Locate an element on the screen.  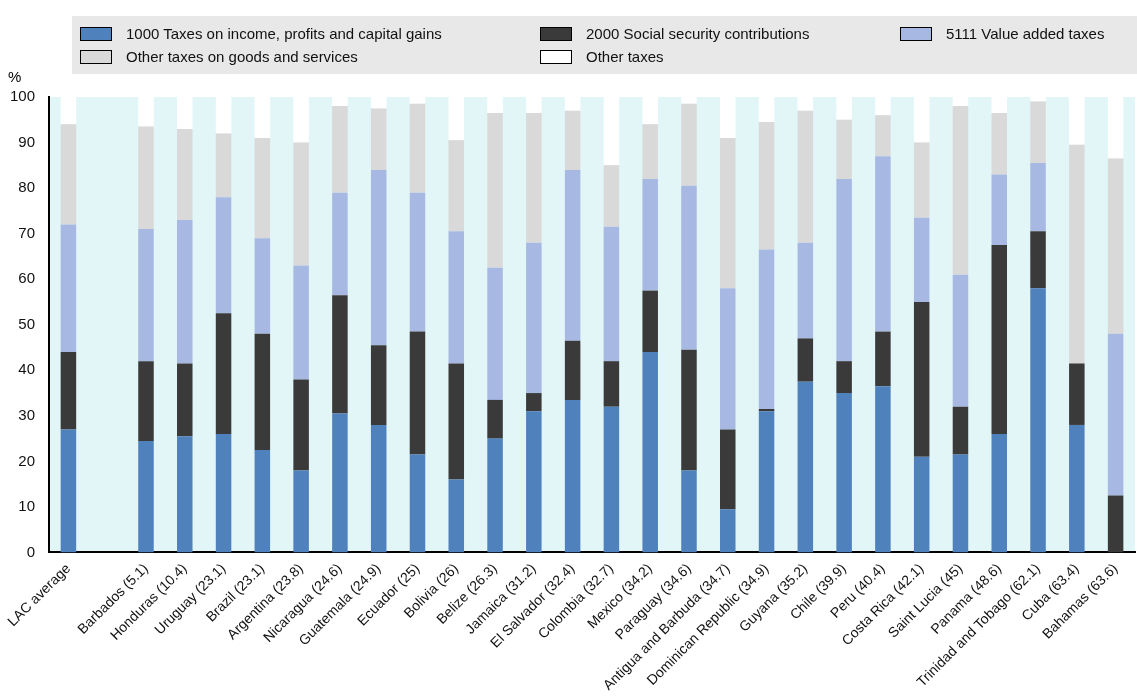
legend-label: Other taxes on goods and services is located at coordinates (242, 56).